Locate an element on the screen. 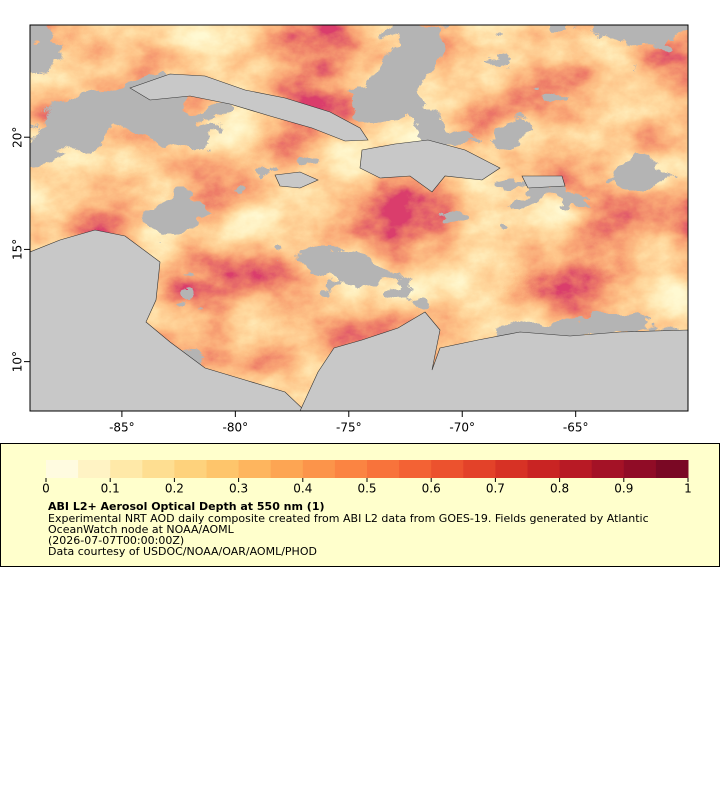 Image resolution: width=720 pixels, height=800 pixels. x-tick-label: -80° is located at coordinates (236, 428).